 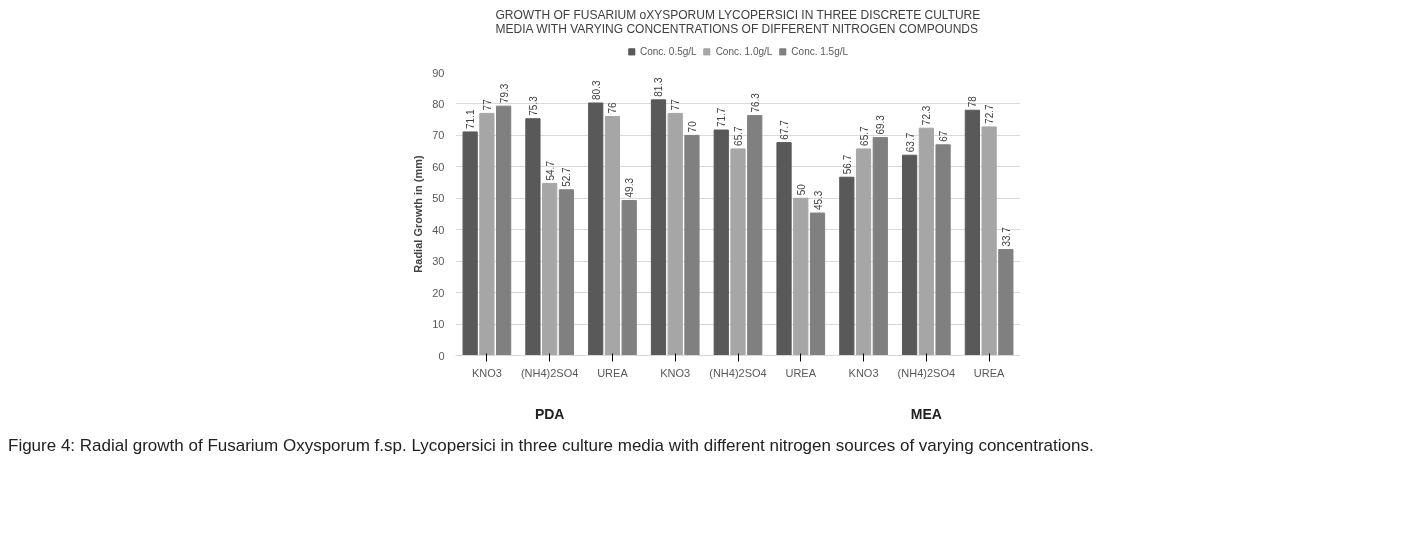 I want to click on data-label: 63.7, so click(x=910, y=142).